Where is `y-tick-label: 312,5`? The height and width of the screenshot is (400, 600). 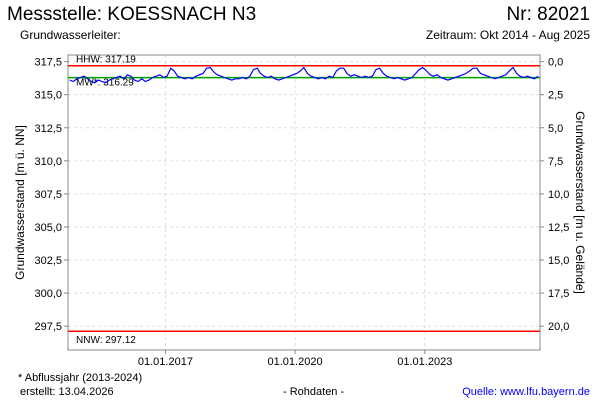 y-tick-label: 312,5 is located at coordinates (48, 129).